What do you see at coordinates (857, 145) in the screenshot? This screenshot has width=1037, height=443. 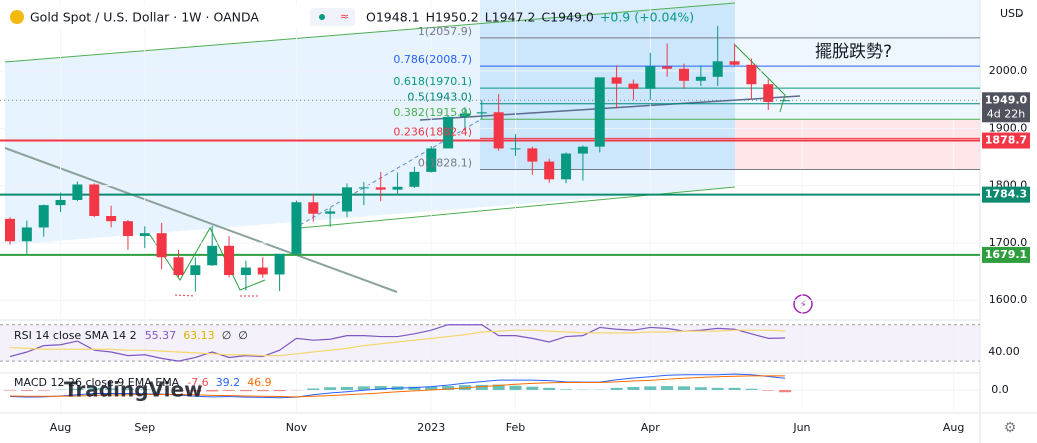 I see `red-zone` at bounding box center [857, 145].